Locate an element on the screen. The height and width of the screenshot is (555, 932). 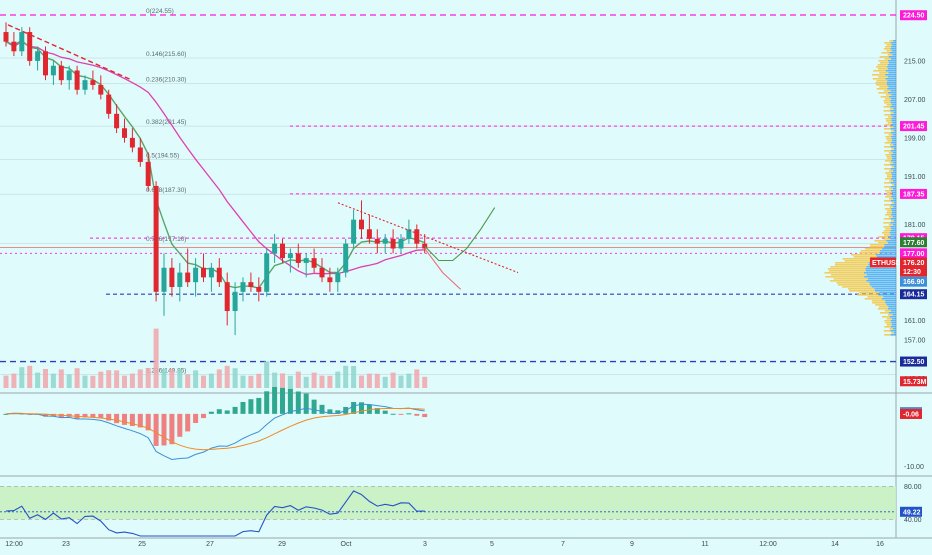
time-tick-label: 3 is located at coordinates (425, 544).